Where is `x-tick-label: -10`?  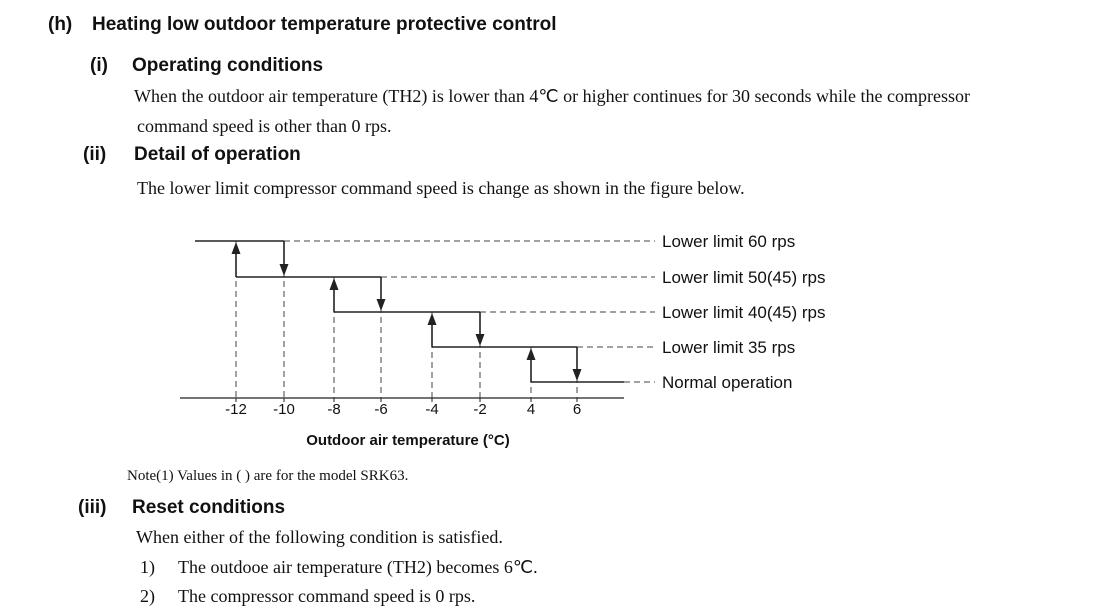 x-tick-label: -10 is located at coordinates (284, 409).